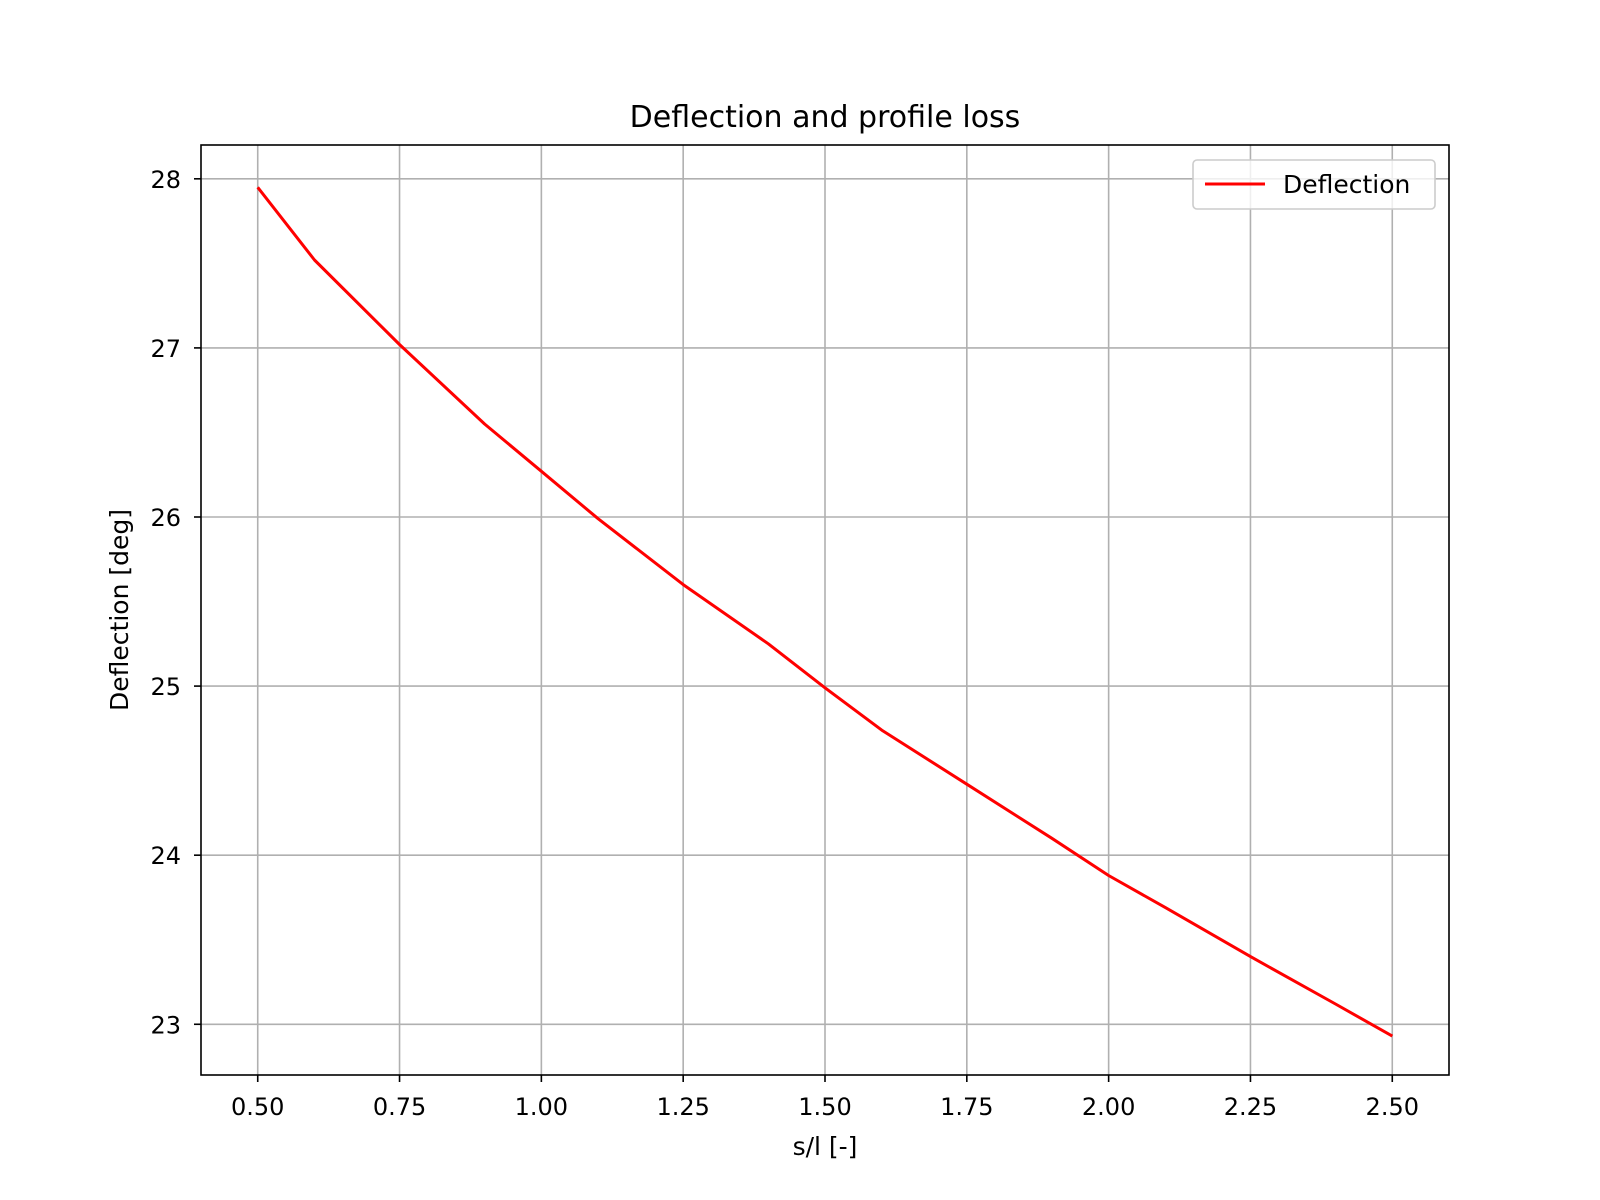 This screenshot has height=1200, width=1600. Describe the element at coordinates (824, 1107) in the screenshot. I see `x-tick-label: 1.50` at that location.